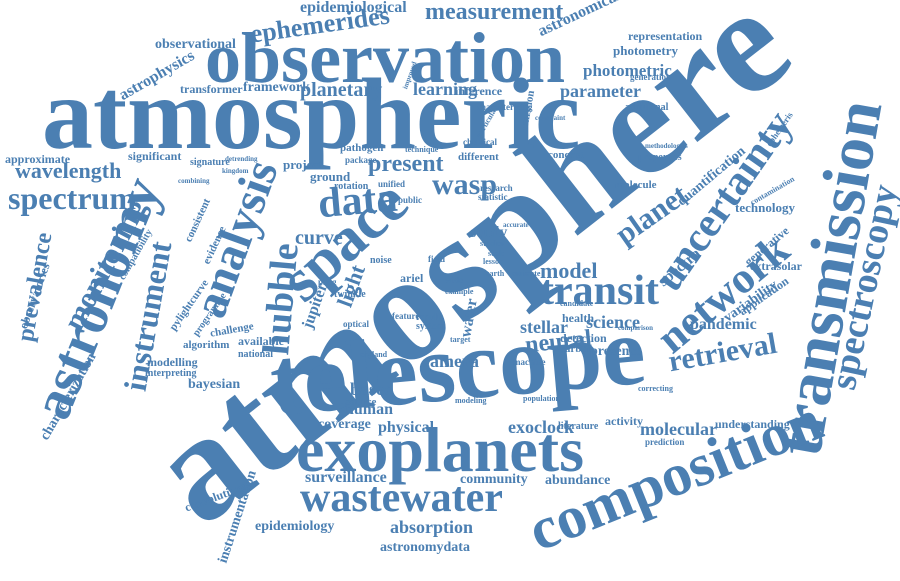 This screenshot has width=900, height=581. Describe the element at coordinates (541, 427) in the screenshot. I see `word-exoclock: exoclock` at that location.